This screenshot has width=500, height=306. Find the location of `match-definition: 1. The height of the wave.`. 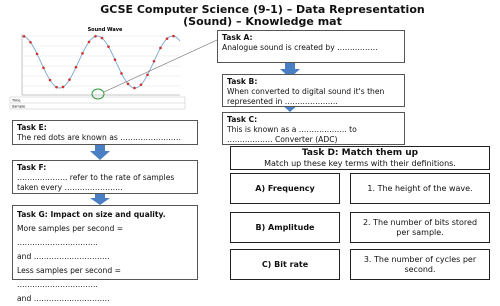

match-definition: 1. The height of the wave. is located at coordinates (420, 188).